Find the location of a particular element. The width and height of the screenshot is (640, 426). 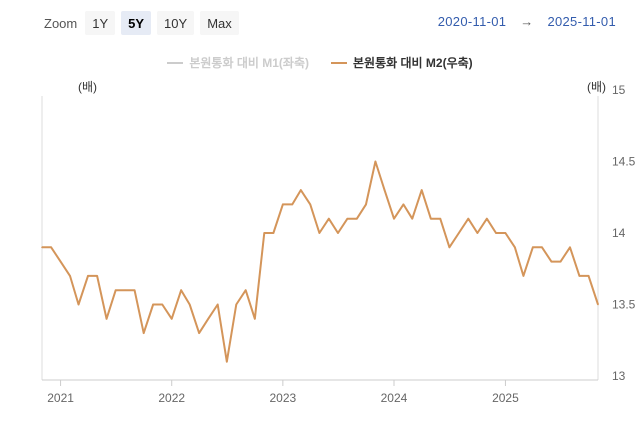

legend-swatch-m1 is located at coordinates (175, 62).